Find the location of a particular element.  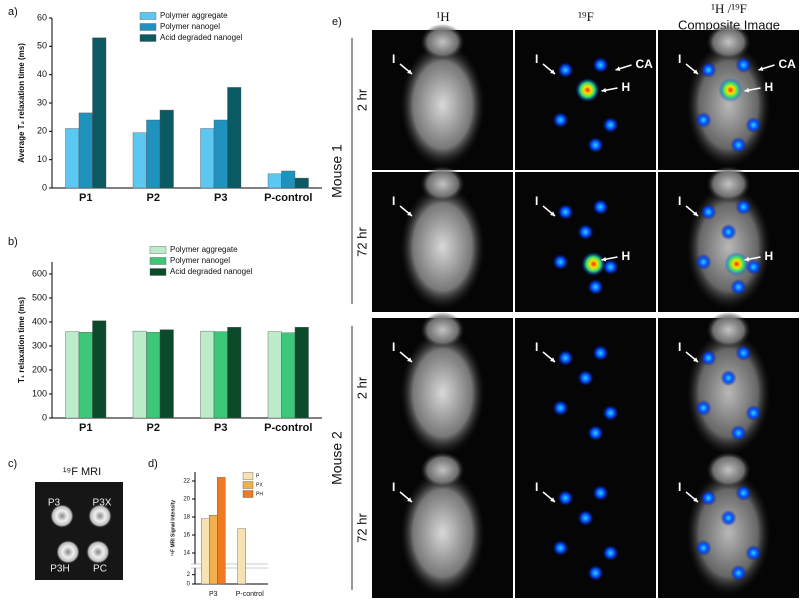

mouse-label: Mouse 1 is located at coordinates (337, 171).